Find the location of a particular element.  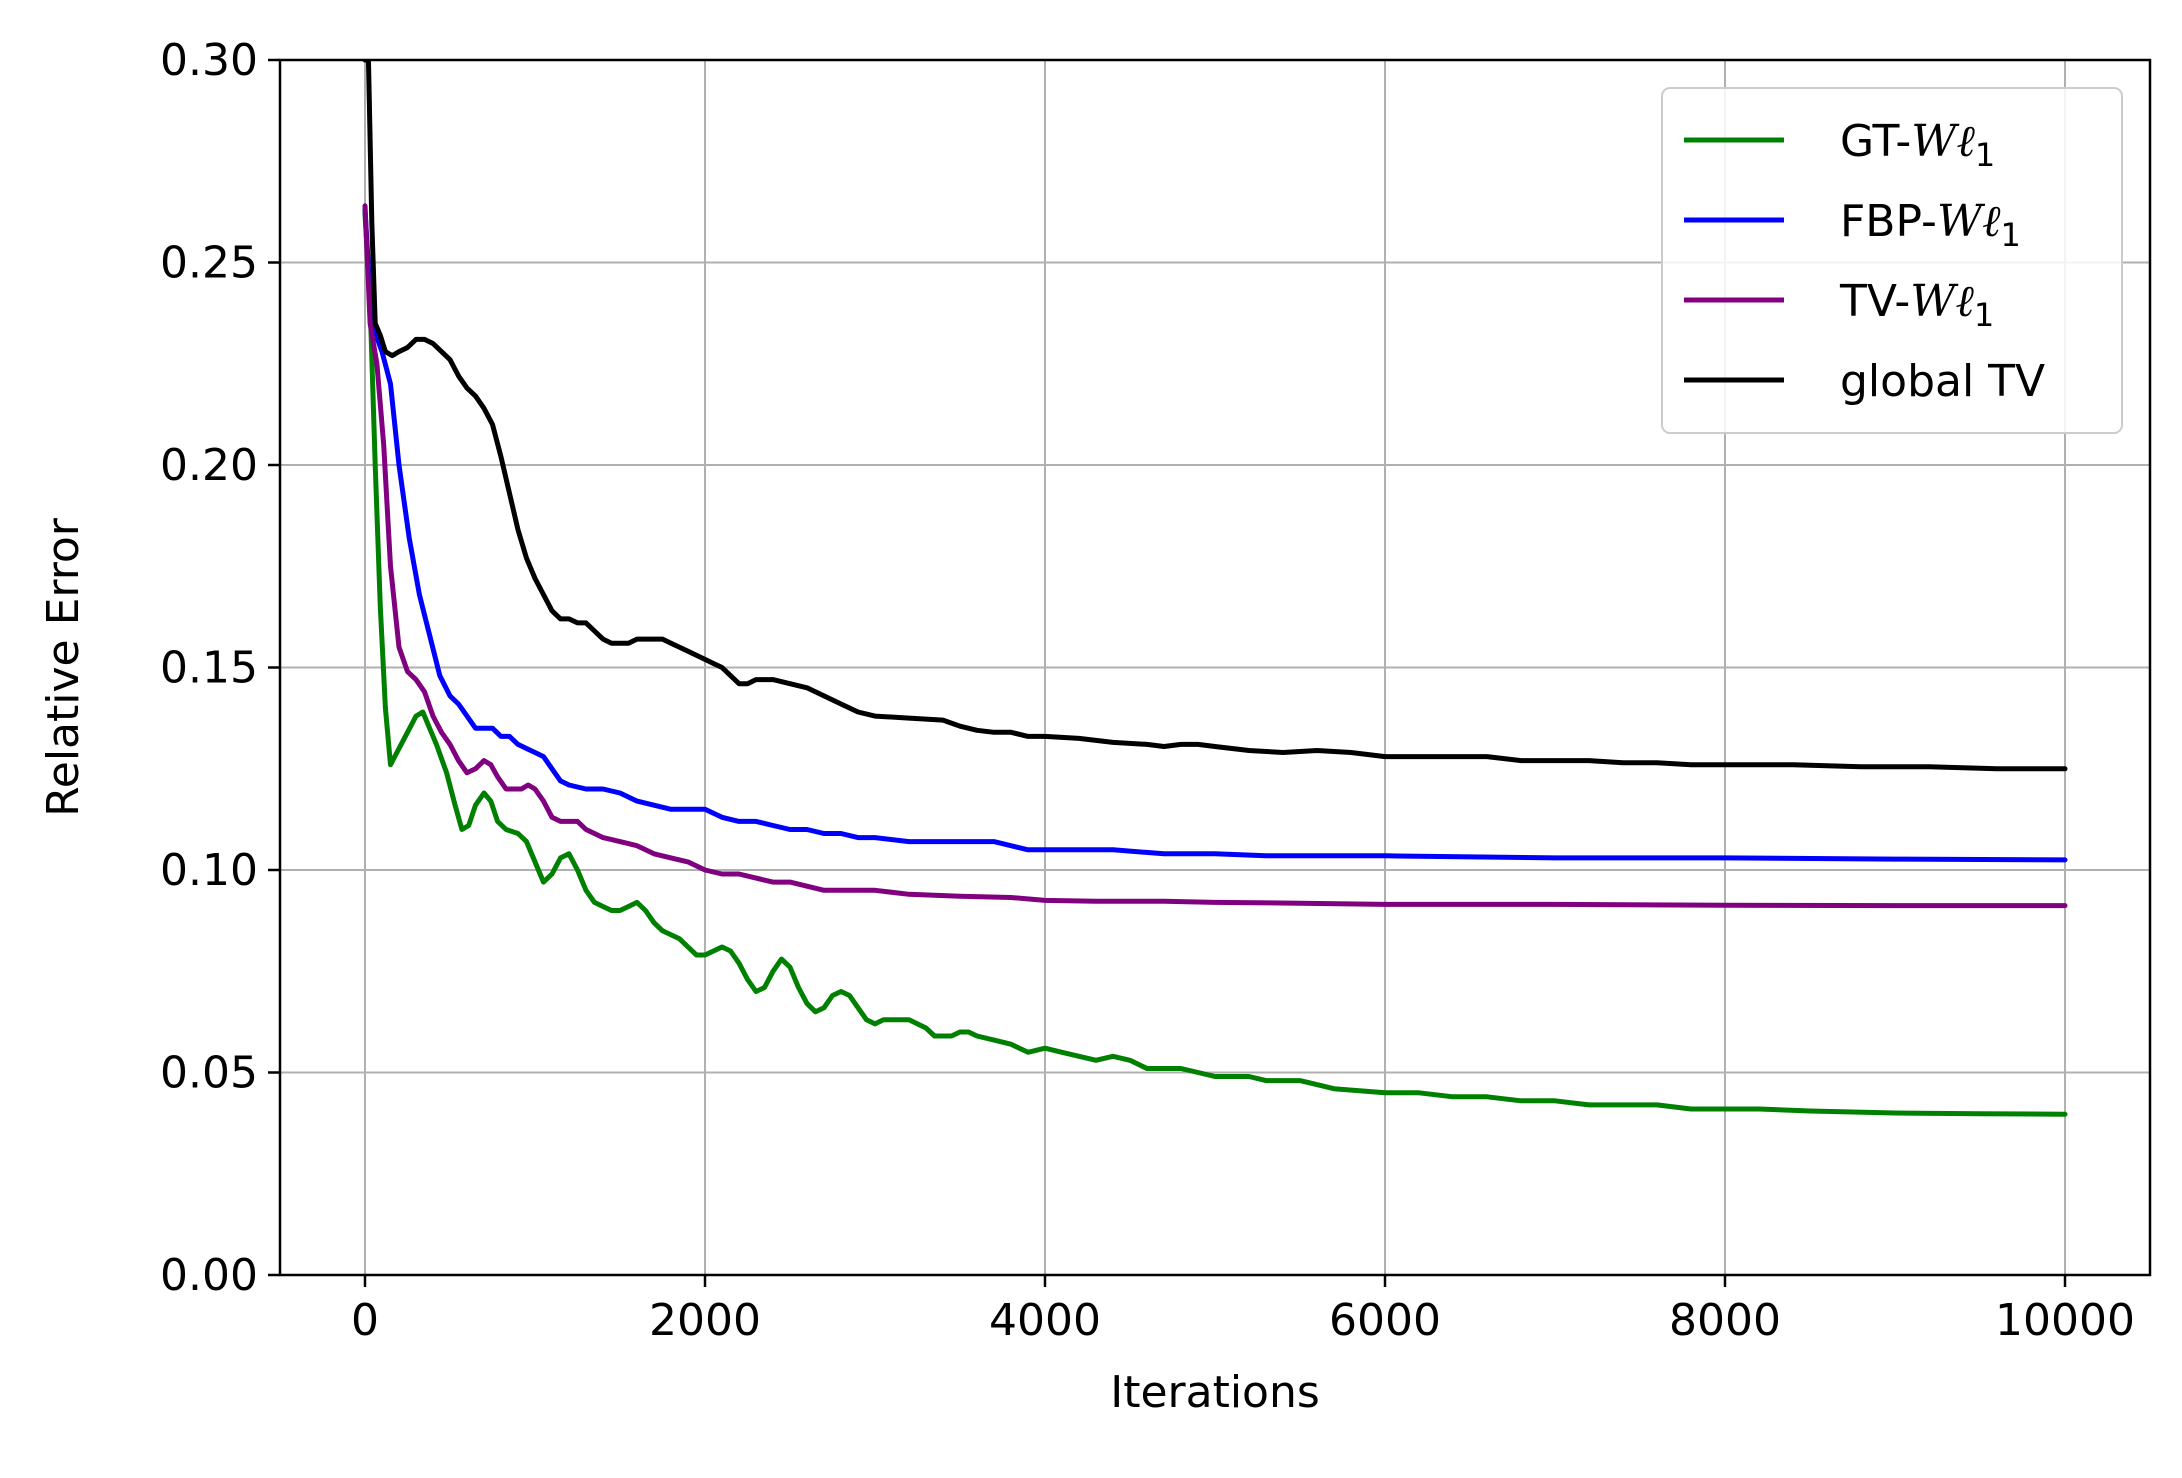

legend-label: TV-Wℓ1 is located at coordinates (1916, 305).